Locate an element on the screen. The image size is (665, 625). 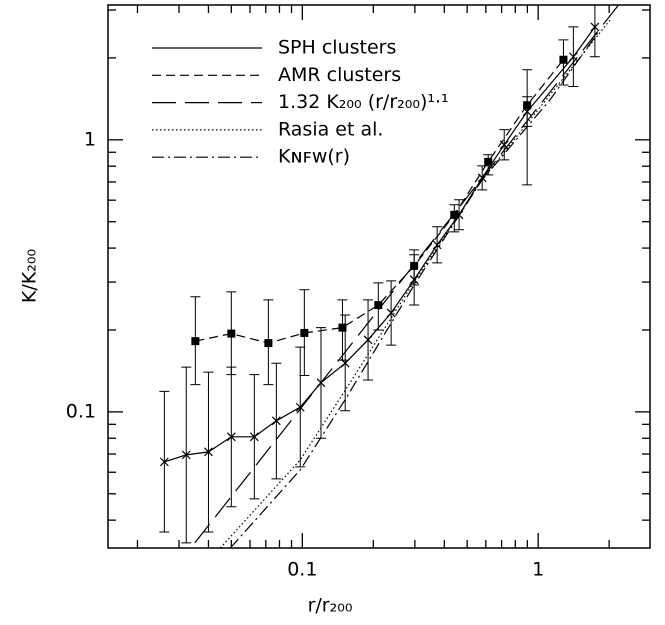
legend-label: SPH clusters is located at coordinates (337, 48).